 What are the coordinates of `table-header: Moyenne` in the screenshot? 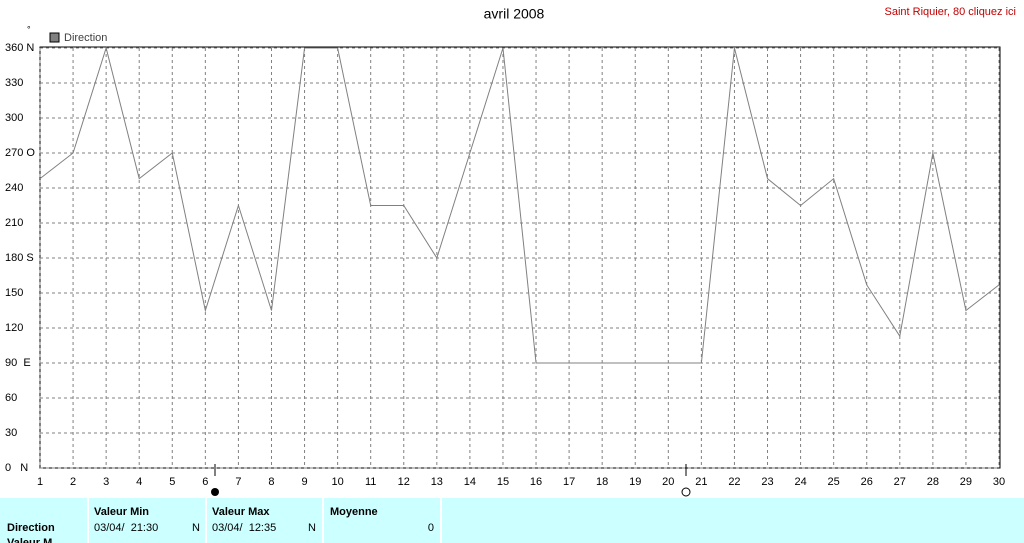 It's located at (354, 512).